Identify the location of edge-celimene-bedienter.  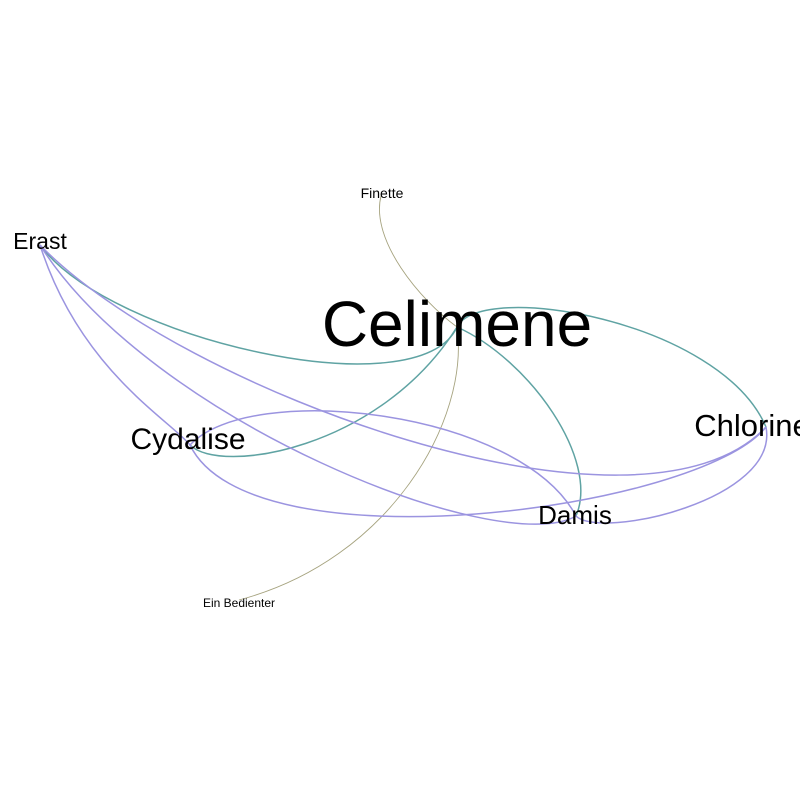
(348, 463).